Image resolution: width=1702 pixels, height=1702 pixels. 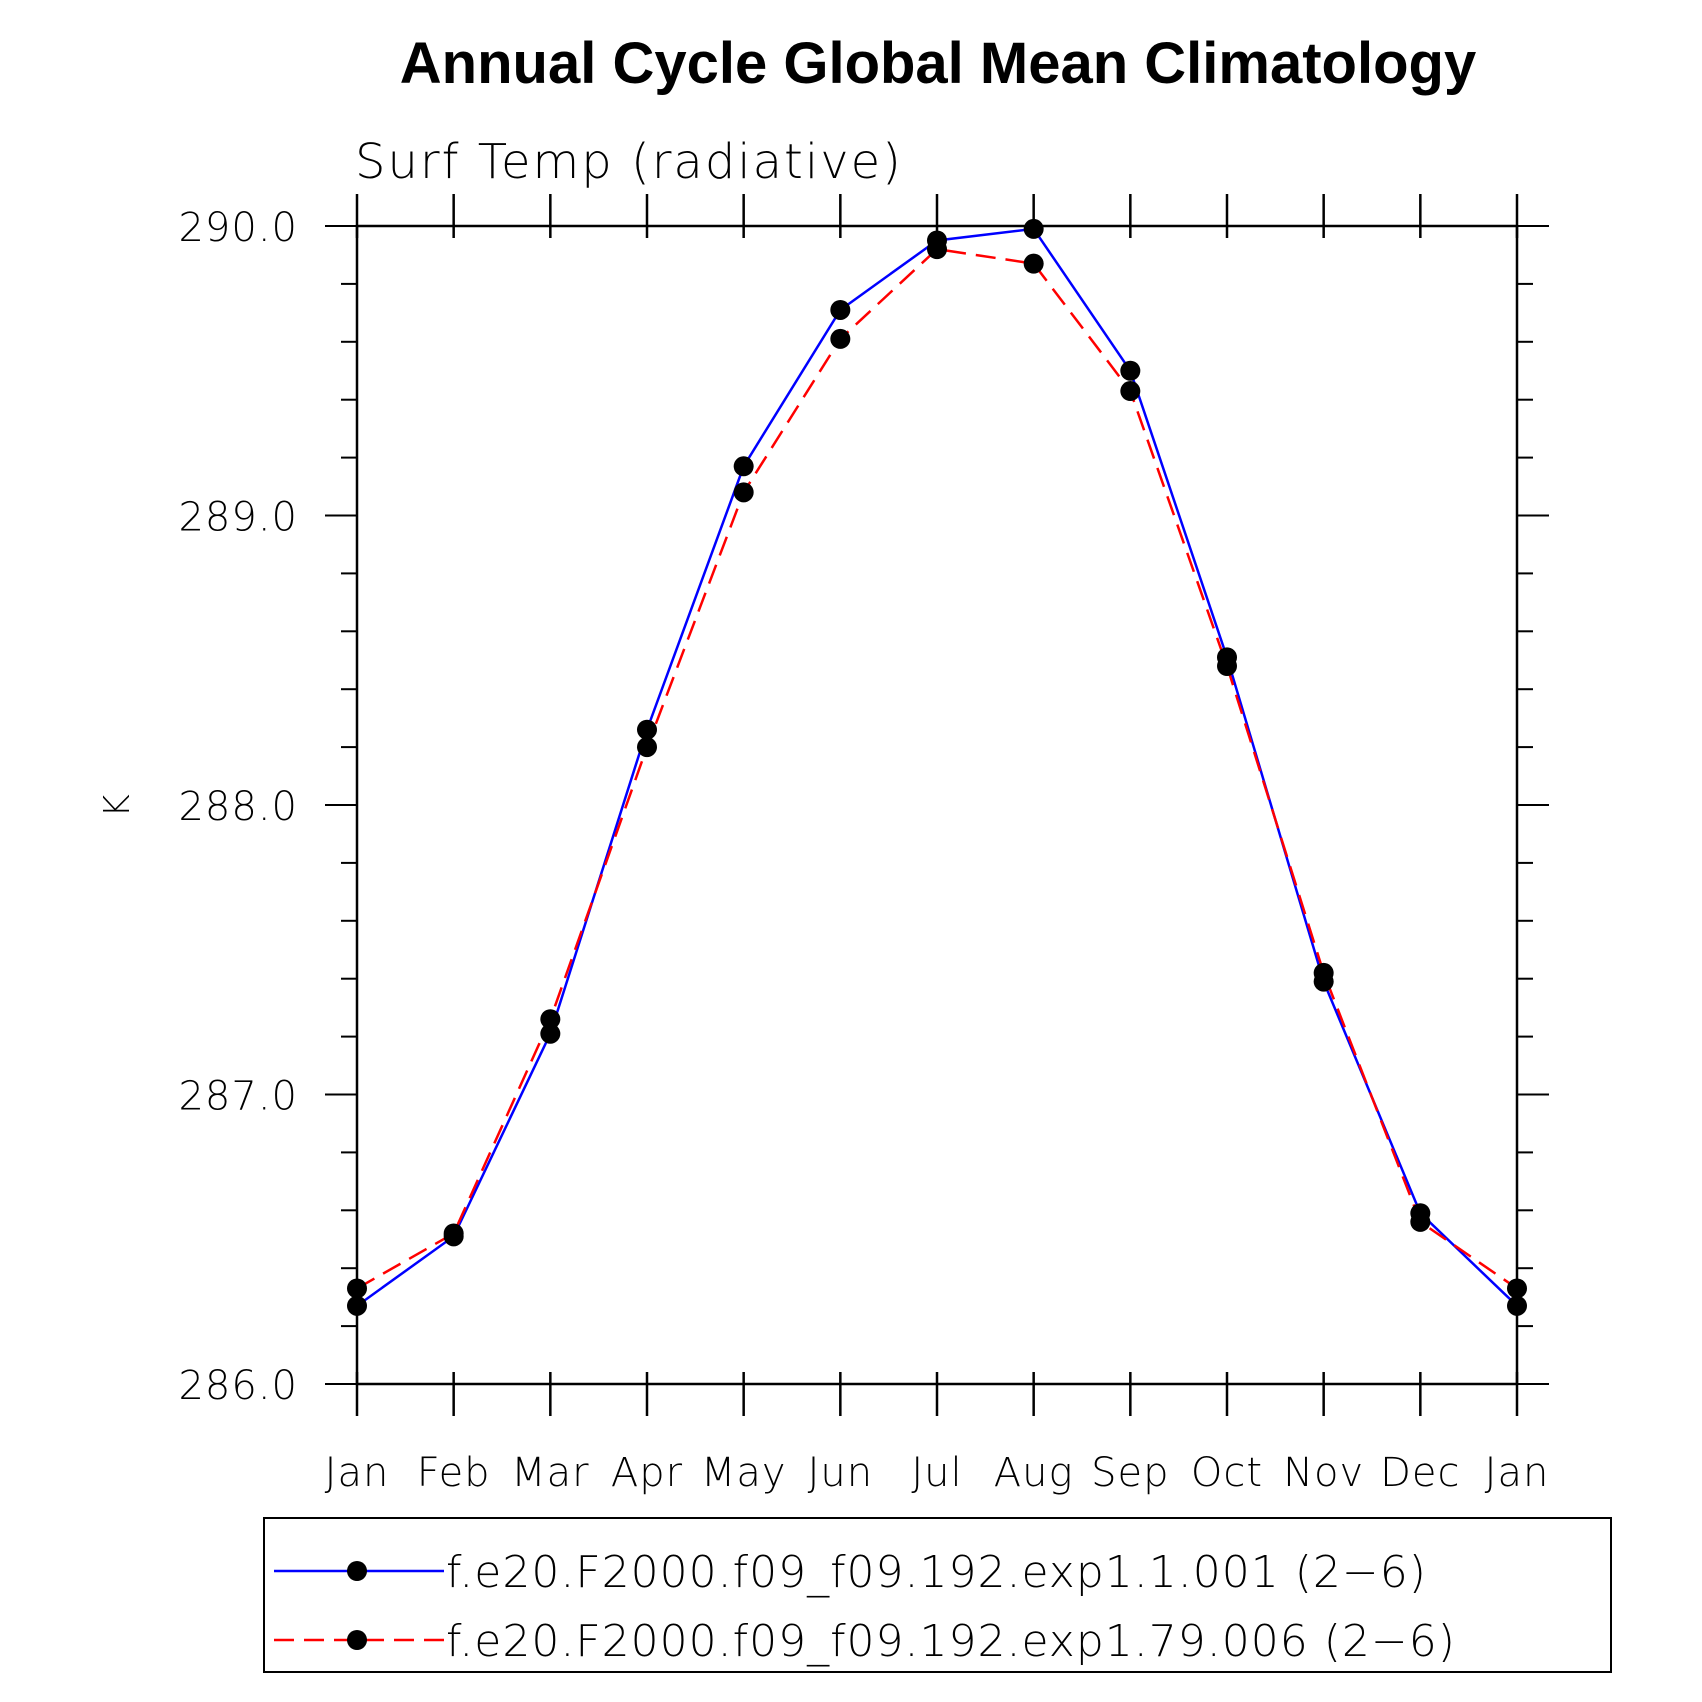 I want to click on x-tick-label: Jul, so click(x=936, y=1473).